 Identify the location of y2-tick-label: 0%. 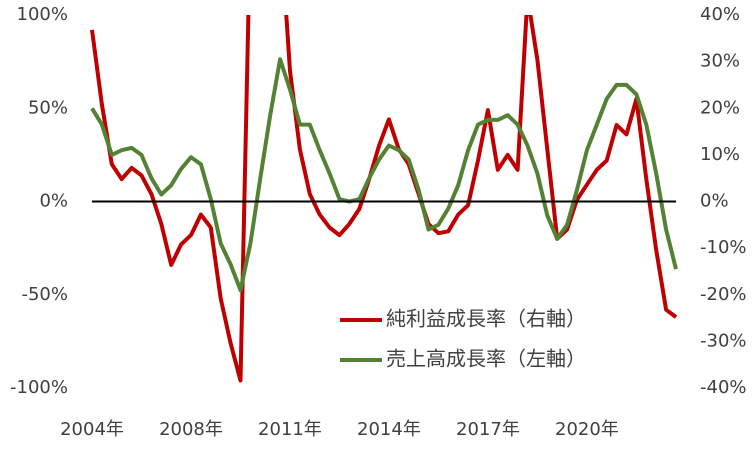
(714, 201).